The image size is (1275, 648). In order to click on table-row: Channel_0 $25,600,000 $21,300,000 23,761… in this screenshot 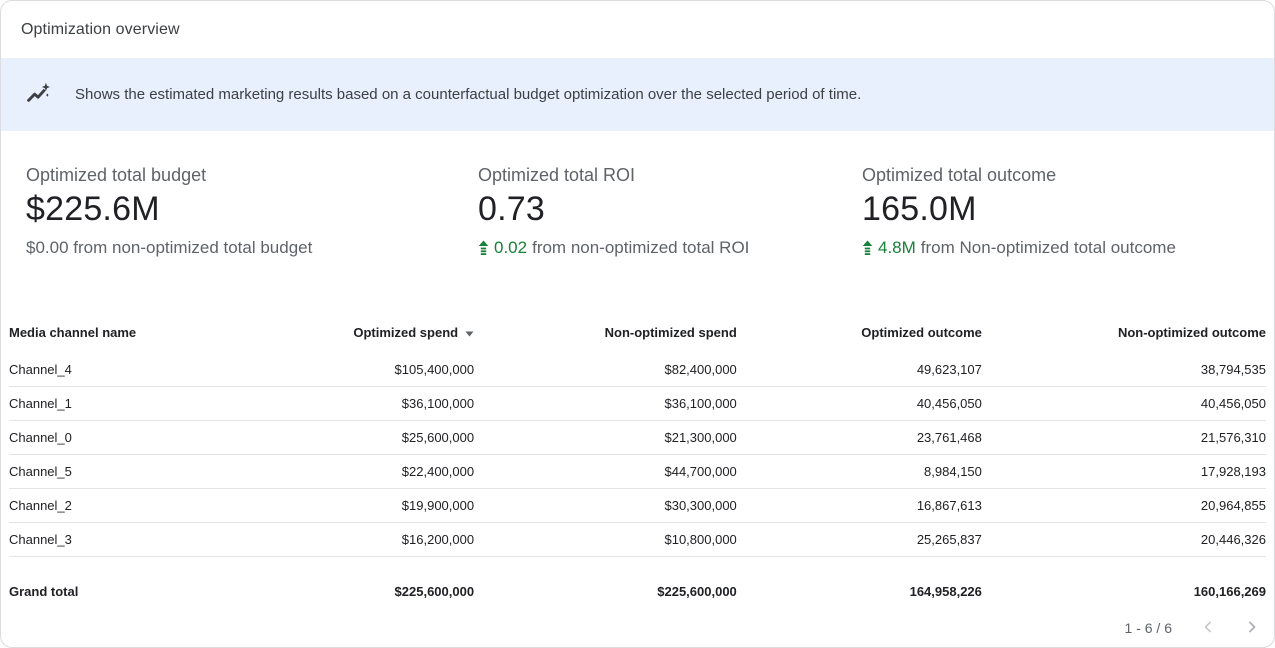, I will do `click(637, 437)`.